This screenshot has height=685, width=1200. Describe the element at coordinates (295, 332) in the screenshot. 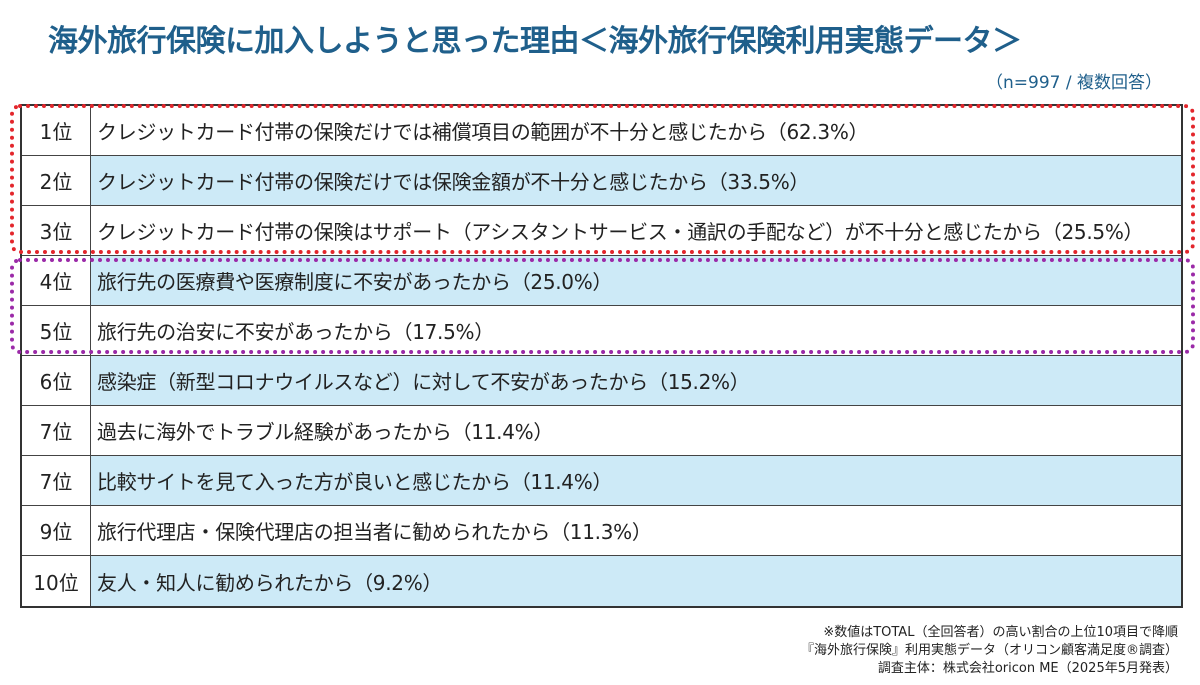

I see `reason-cell: 旅行先の治安に不安があったから（17.5%）` at that location.